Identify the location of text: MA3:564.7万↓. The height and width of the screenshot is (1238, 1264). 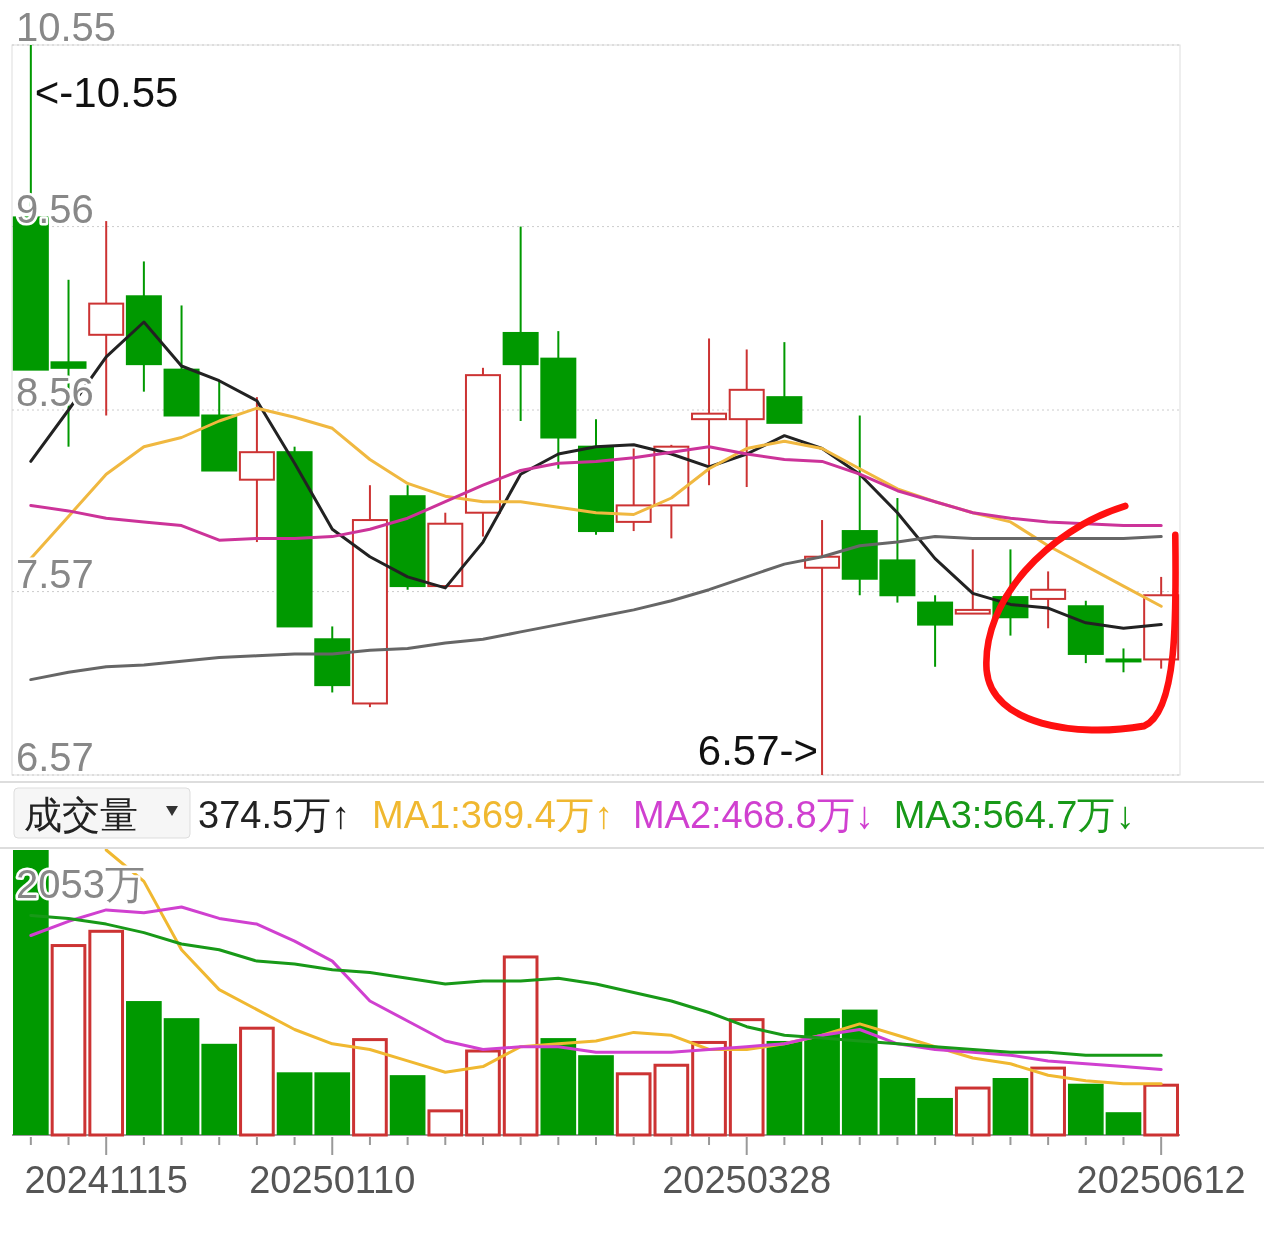
(1014, 815).